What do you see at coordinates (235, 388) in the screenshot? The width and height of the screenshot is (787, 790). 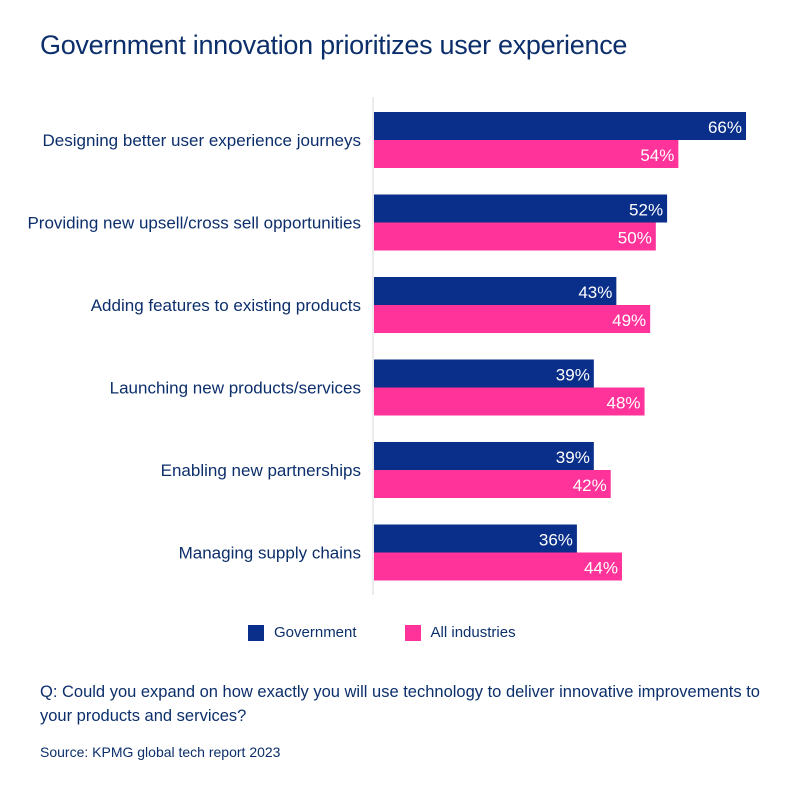 I see `category-label-launching-new-products-services: Launching new products/services` at bounding box center [235, 388].